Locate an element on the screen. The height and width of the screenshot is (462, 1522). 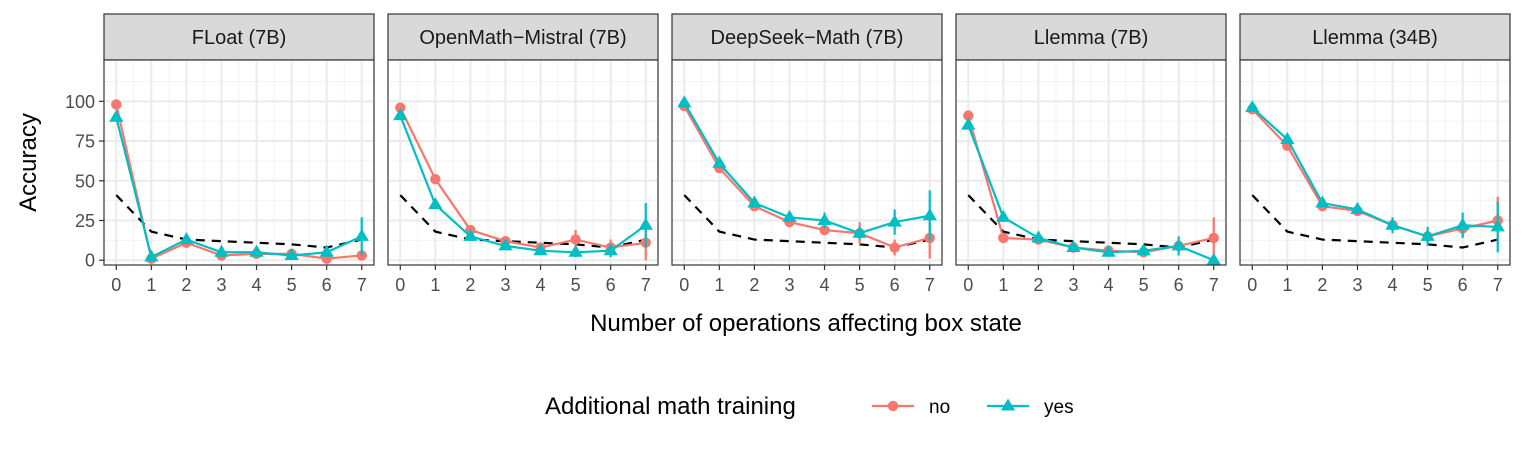
y-axis-title: Accuracy is located at coordinates (28, 162).